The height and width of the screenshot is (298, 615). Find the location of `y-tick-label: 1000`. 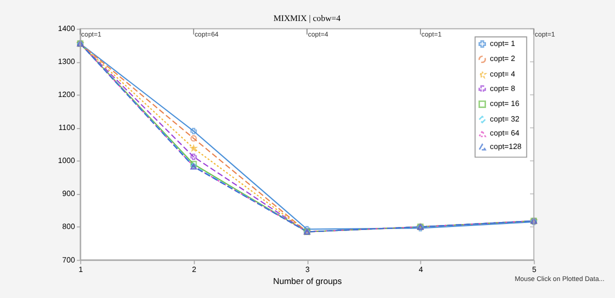

y-tick-label: 1000 is located at coordinates (66, 161).